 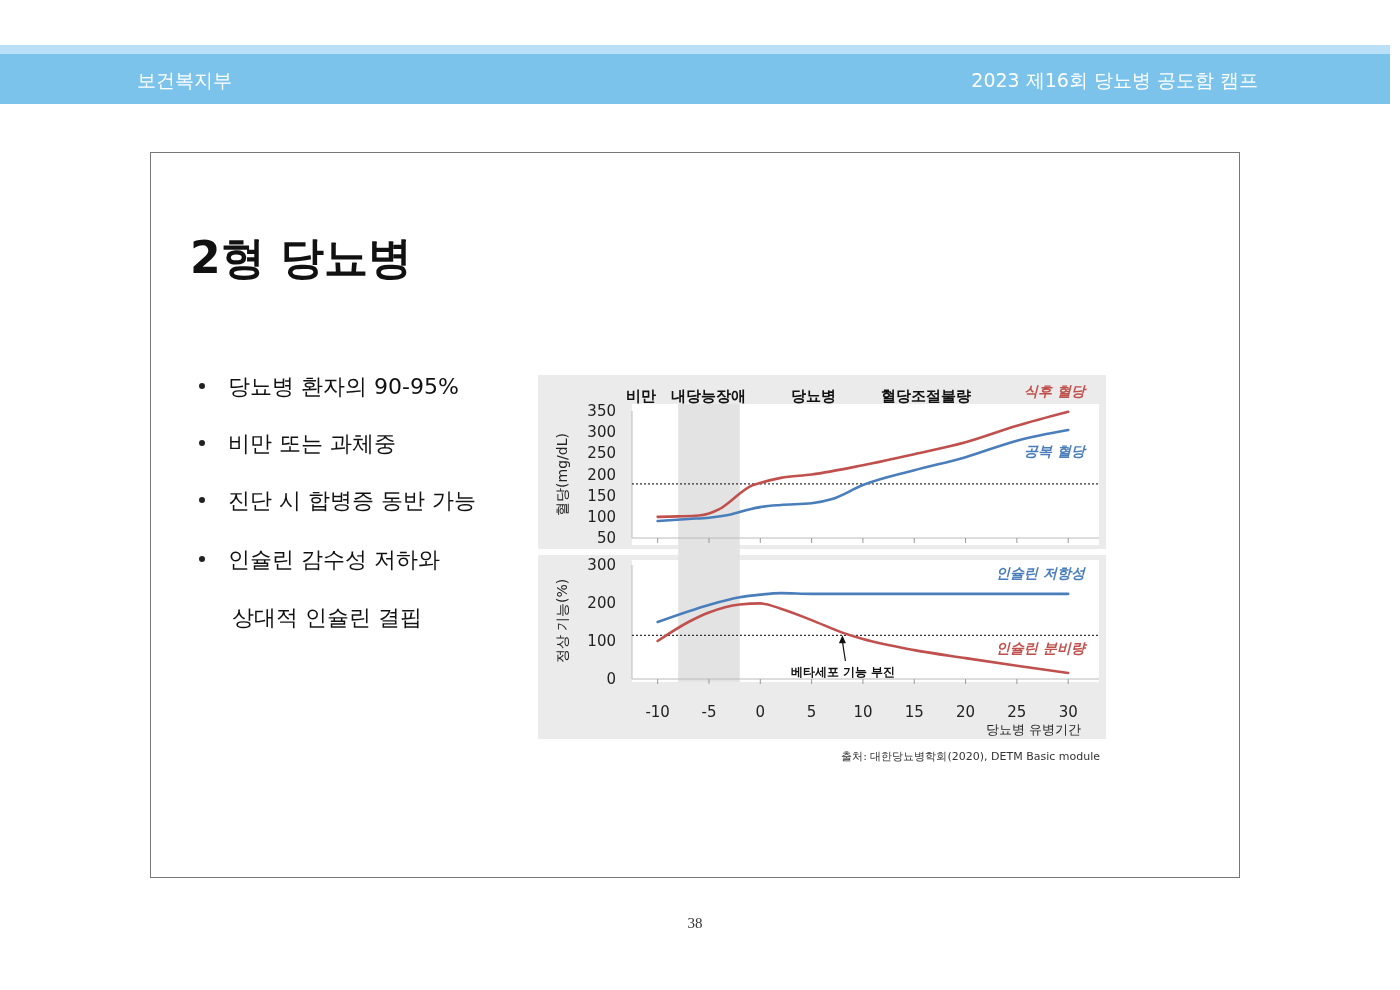 I want to click on text: 당뇨병, so click(x=813, y=396).